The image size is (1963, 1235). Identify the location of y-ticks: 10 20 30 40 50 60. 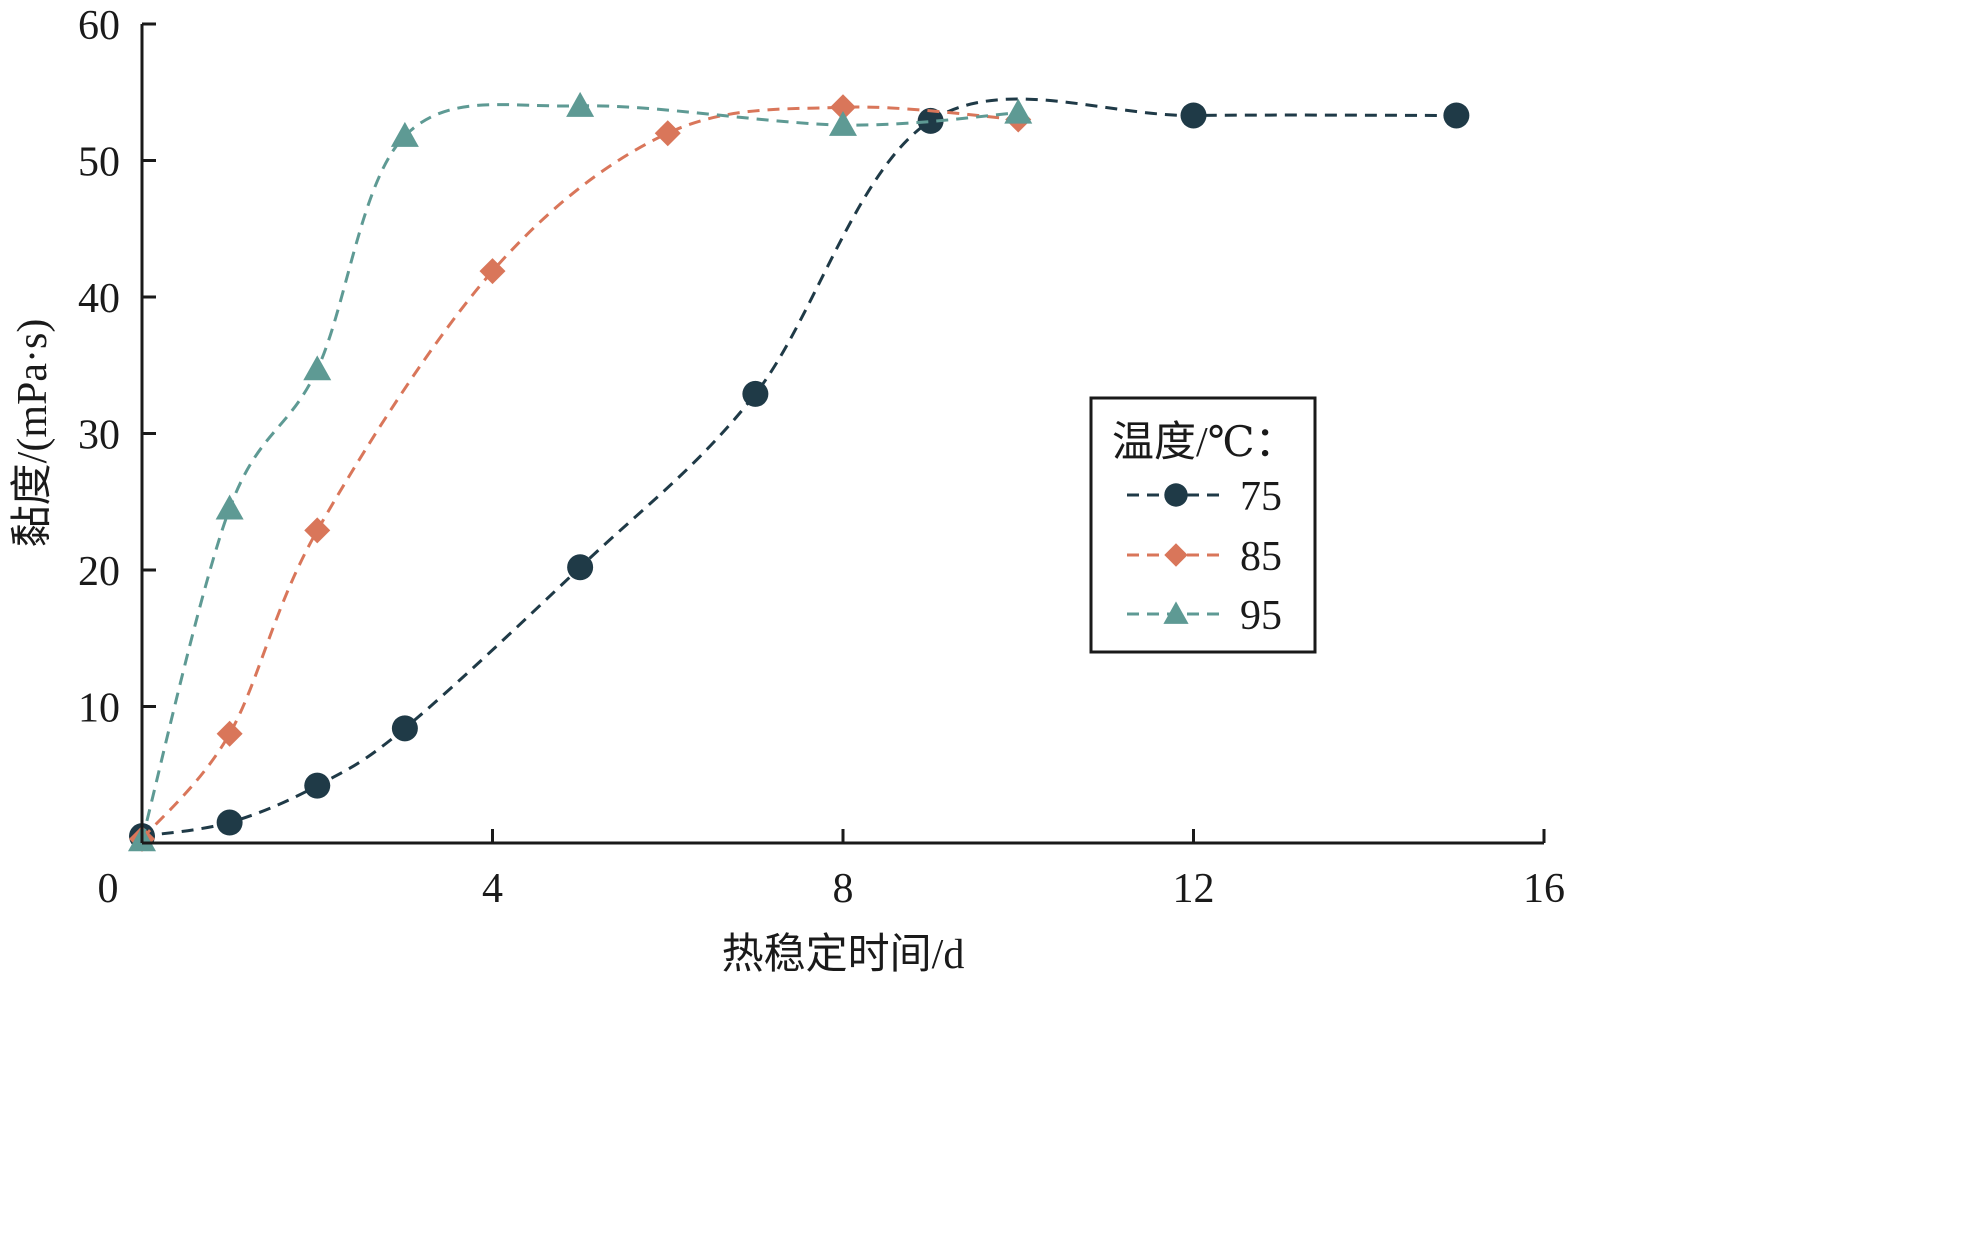
(117, 367).